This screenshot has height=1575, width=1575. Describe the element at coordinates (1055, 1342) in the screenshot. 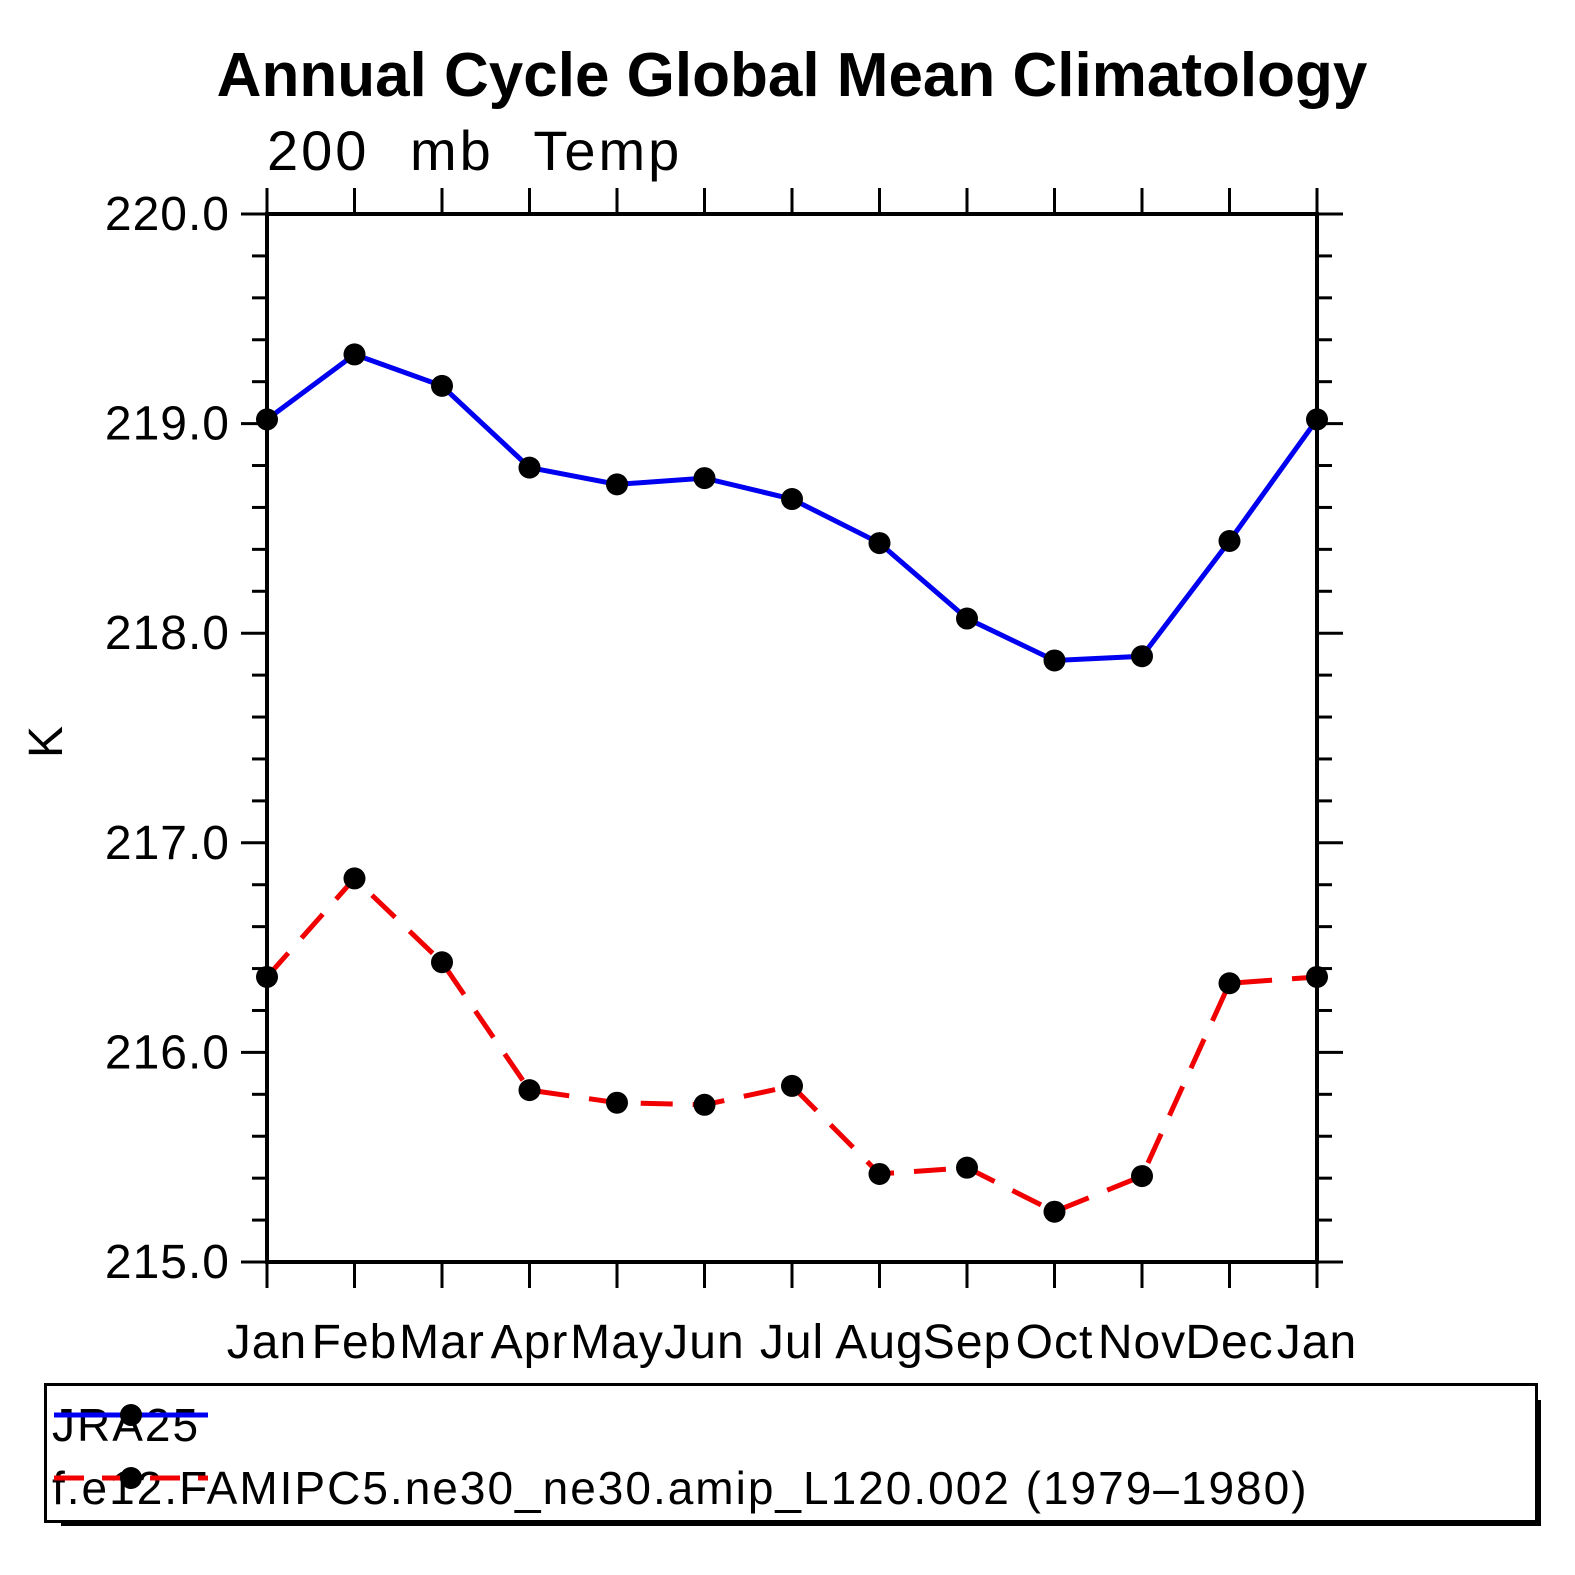

I see `x-tick-label: Oct` at that location.